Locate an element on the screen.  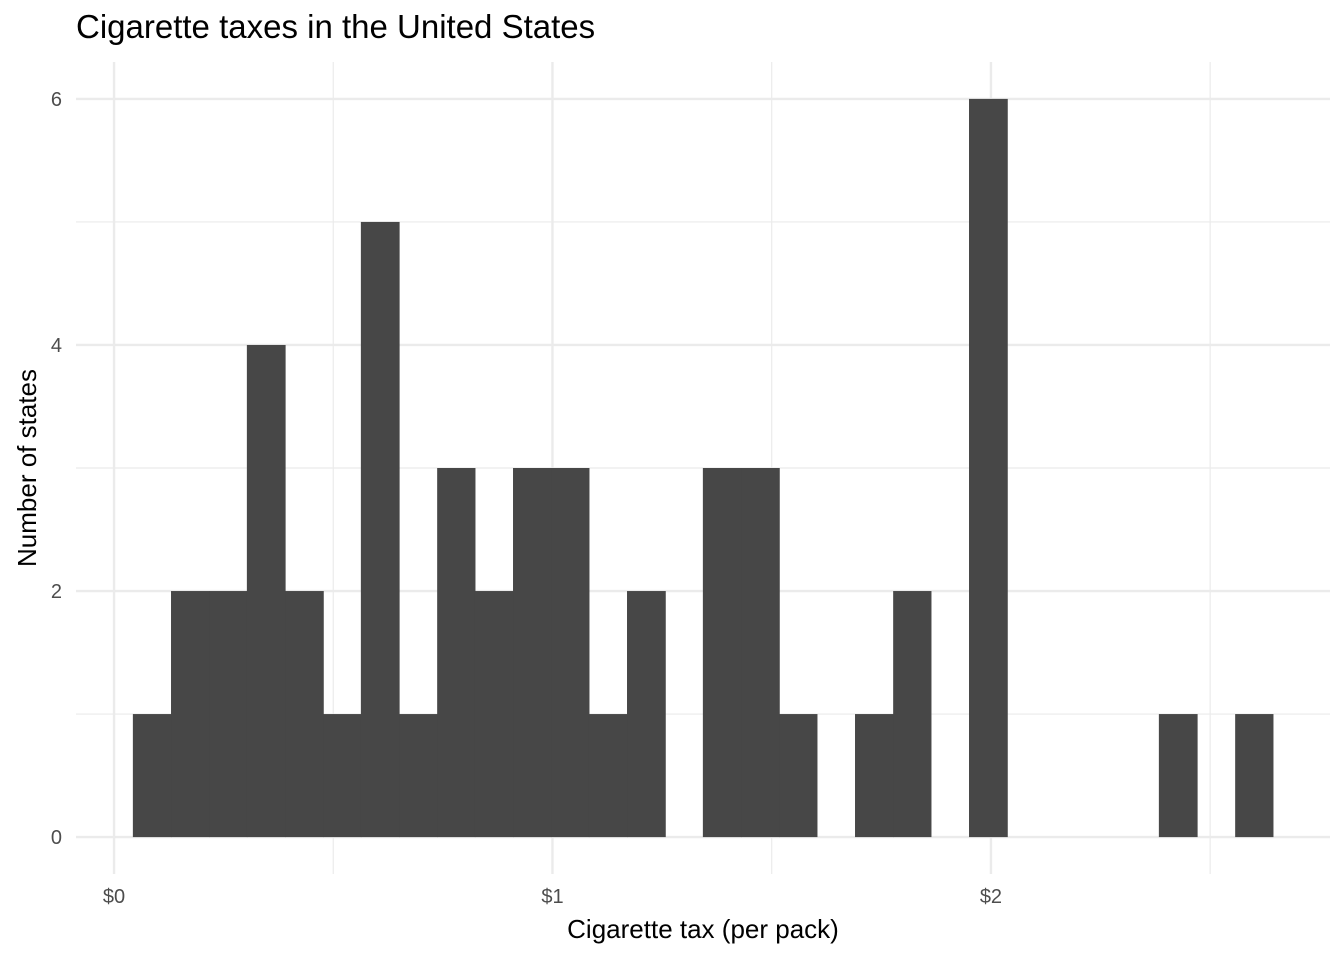
x-tick-label: $1 is located at coordinates (552, 897).